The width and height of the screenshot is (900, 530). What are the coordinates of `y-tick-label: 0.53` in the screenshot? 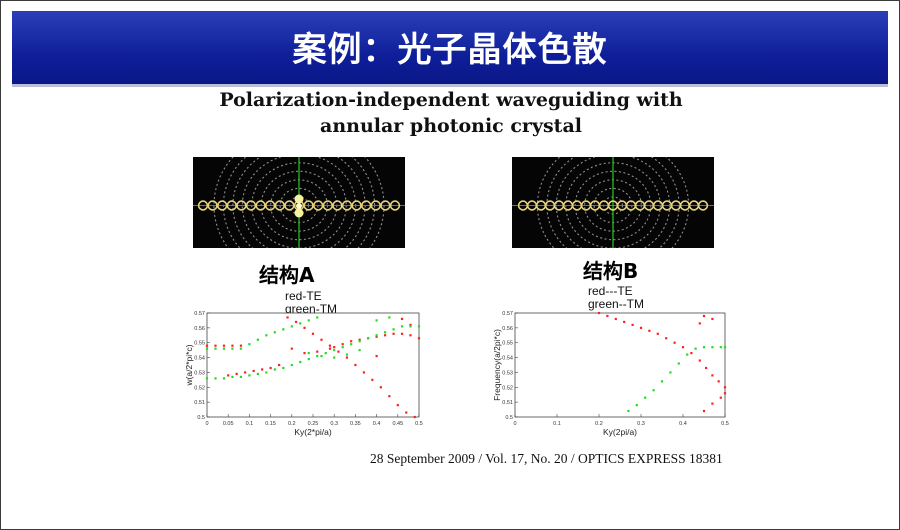 It's located at (199, 373).